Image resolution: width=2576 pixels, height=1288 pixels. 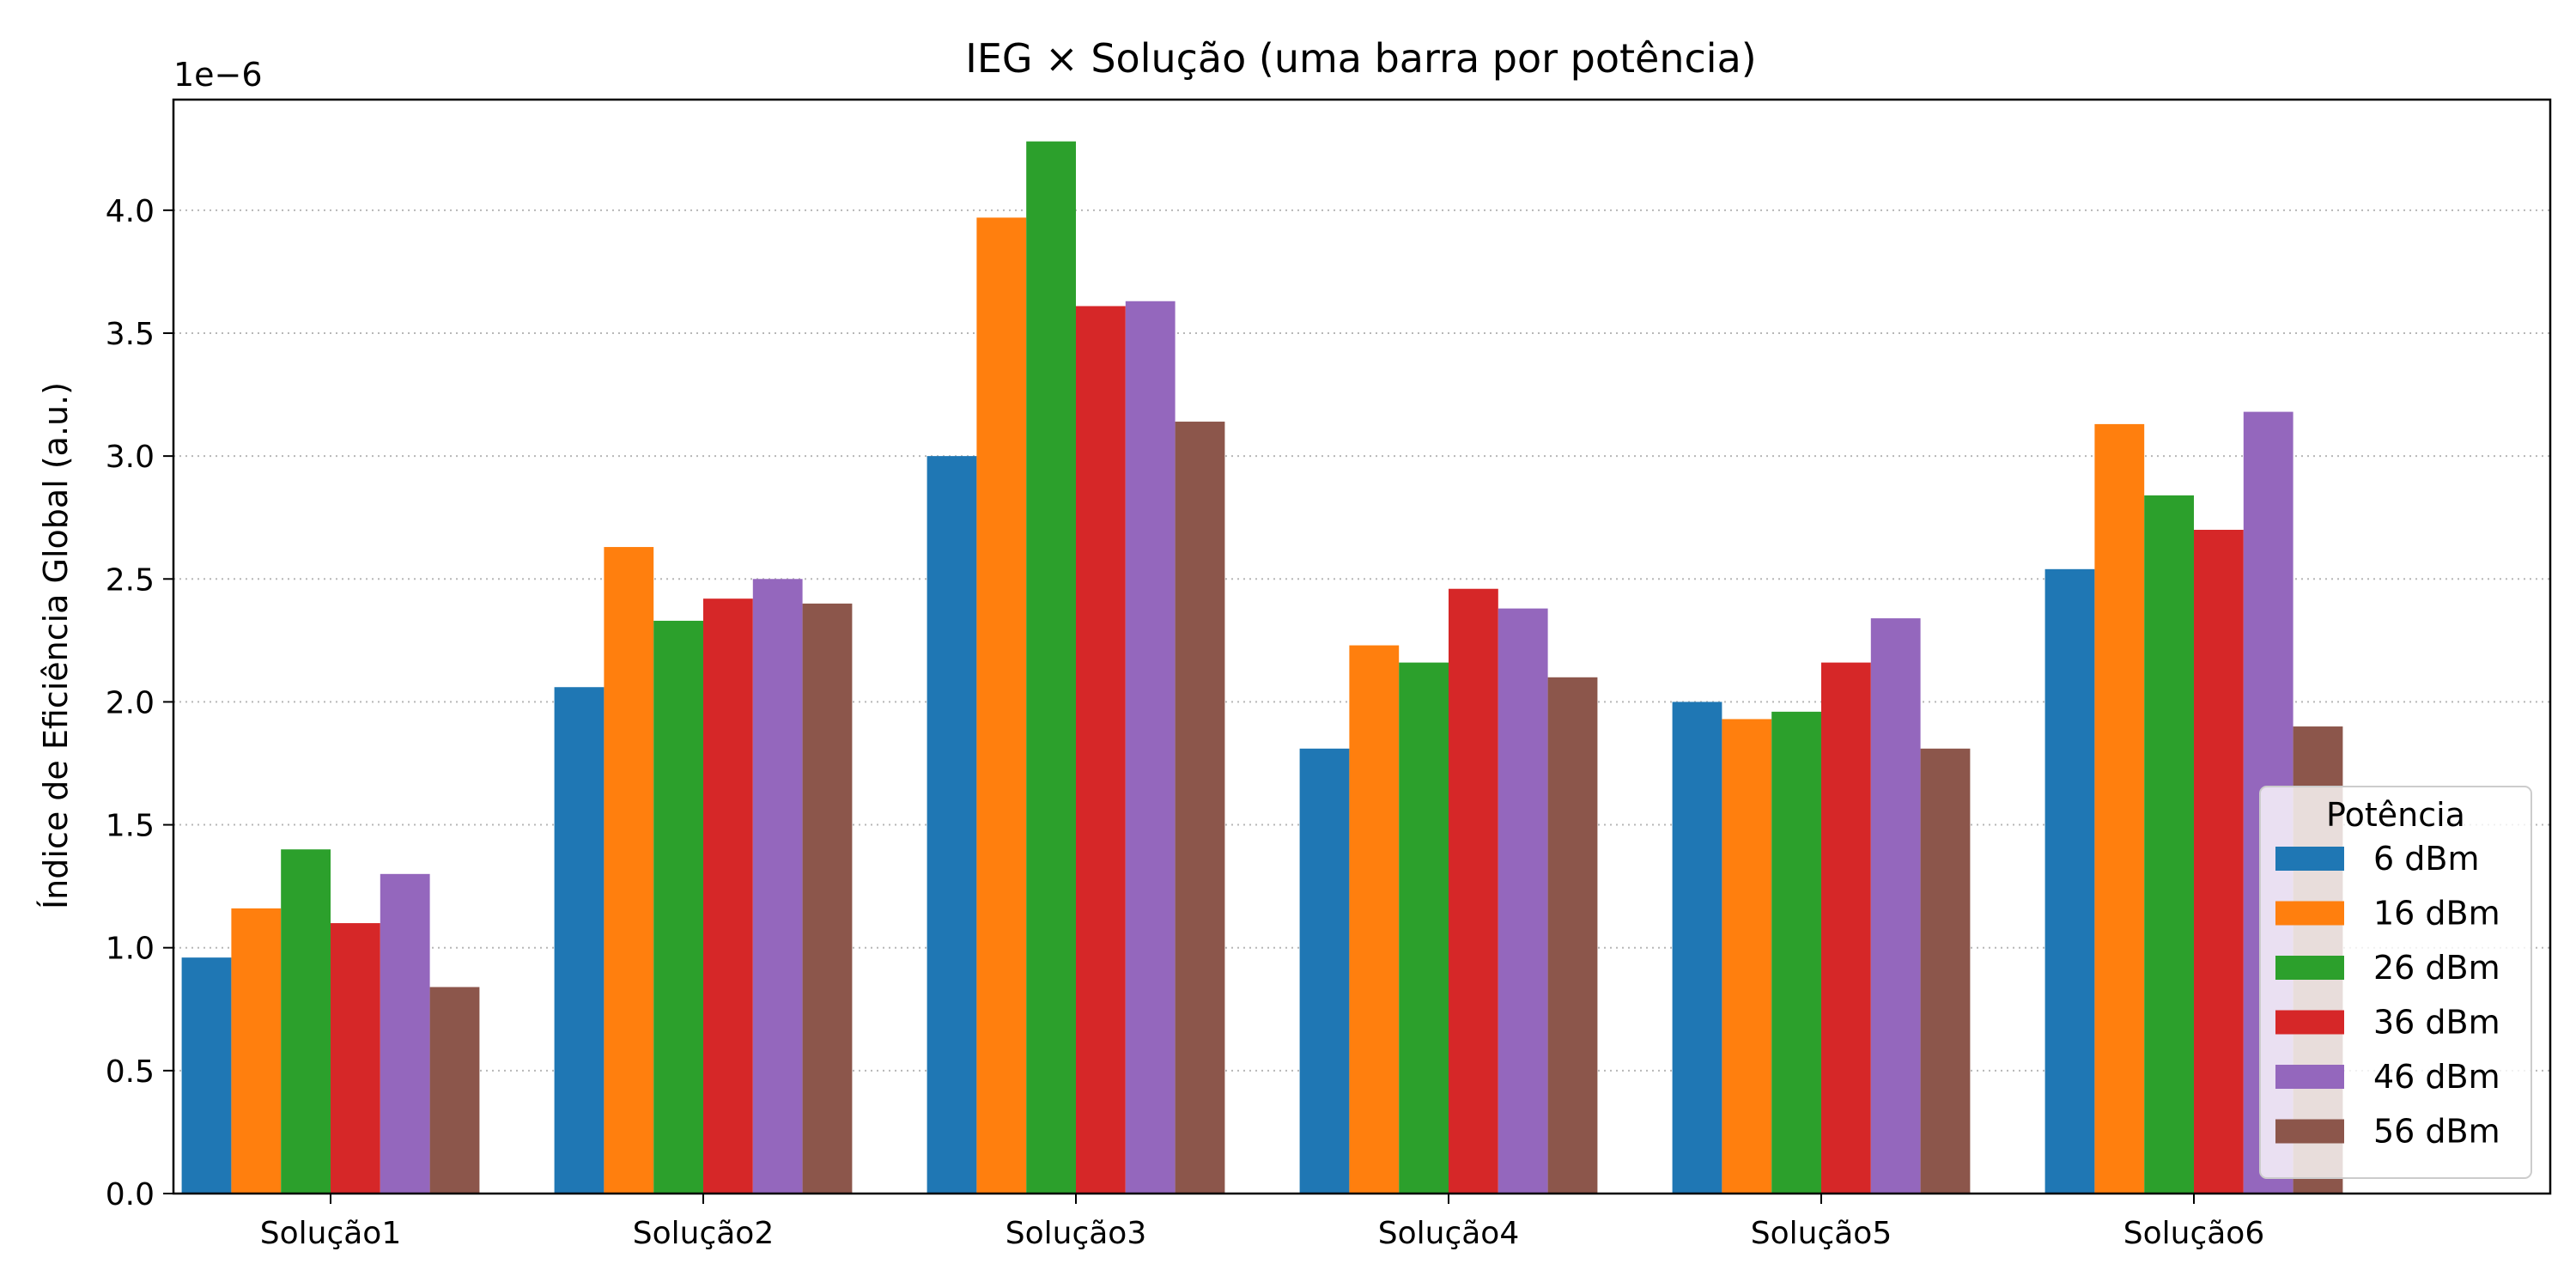 I want to click on y-tick-label: 1.0, so click(x=130, y=950).